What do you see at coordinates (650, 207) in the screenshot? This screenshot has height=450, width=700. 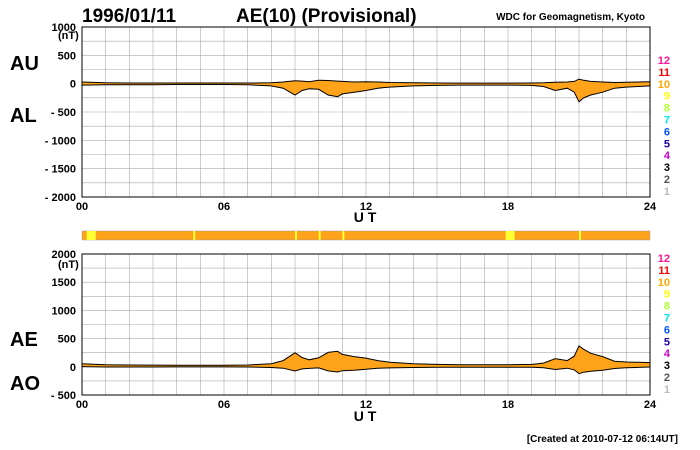 I see `p1-x-tick-label: 24` at bounding box center [650, 207].